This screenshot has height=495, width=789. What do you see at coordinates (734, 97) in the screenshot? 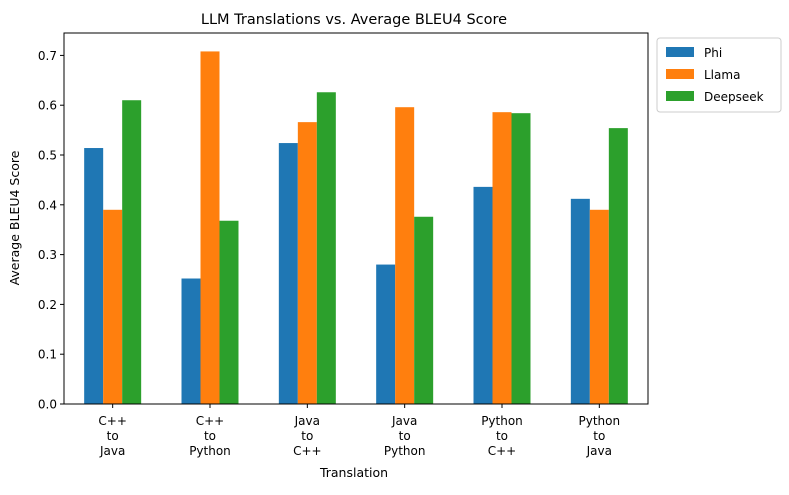
I see `legend-label-deepseek: Deepseek` at bounding box center [734, 97].